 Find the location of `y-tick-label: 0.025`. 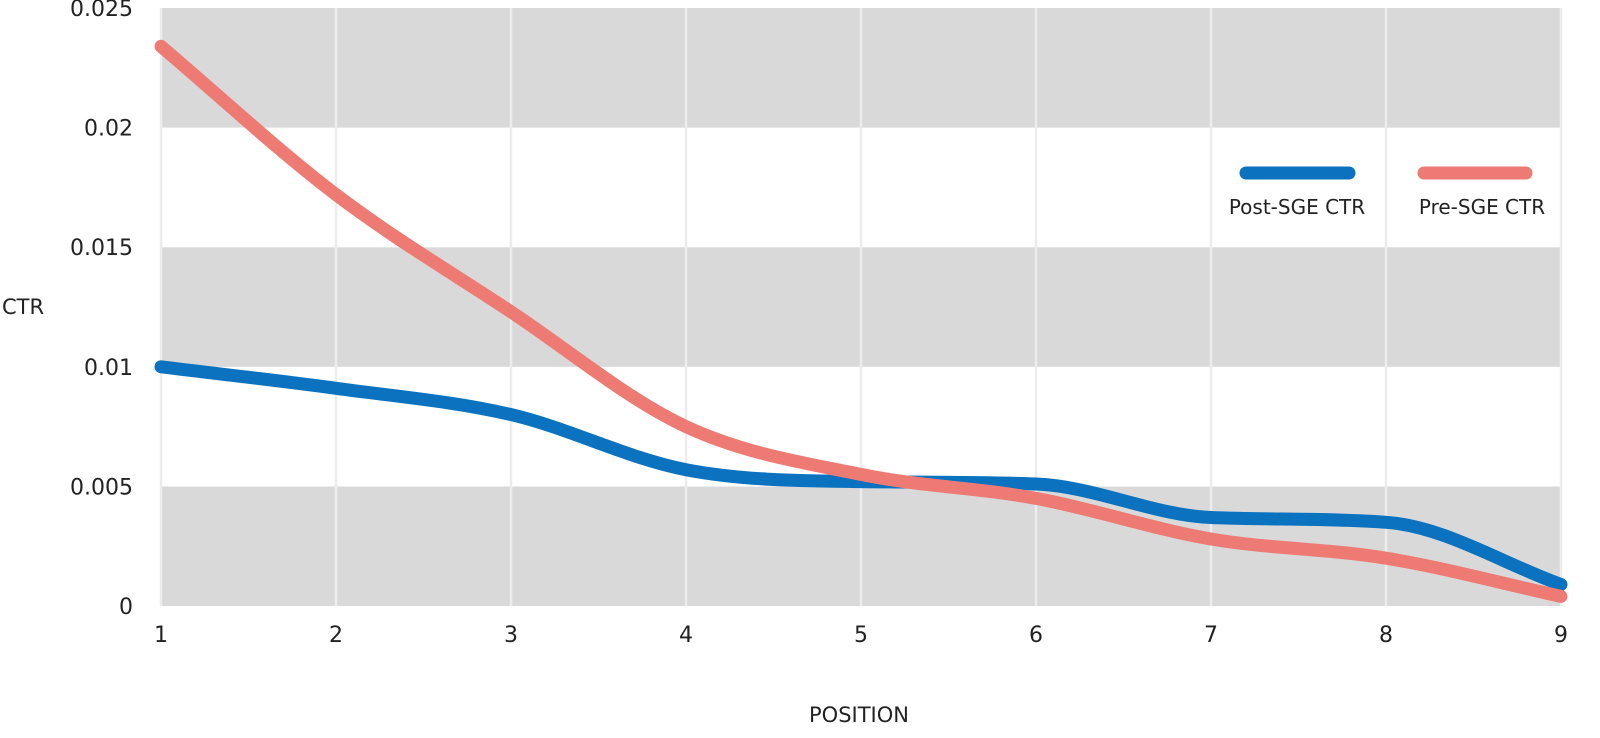

y-tick-label: 0.025 is located at coordinates (101, 11).